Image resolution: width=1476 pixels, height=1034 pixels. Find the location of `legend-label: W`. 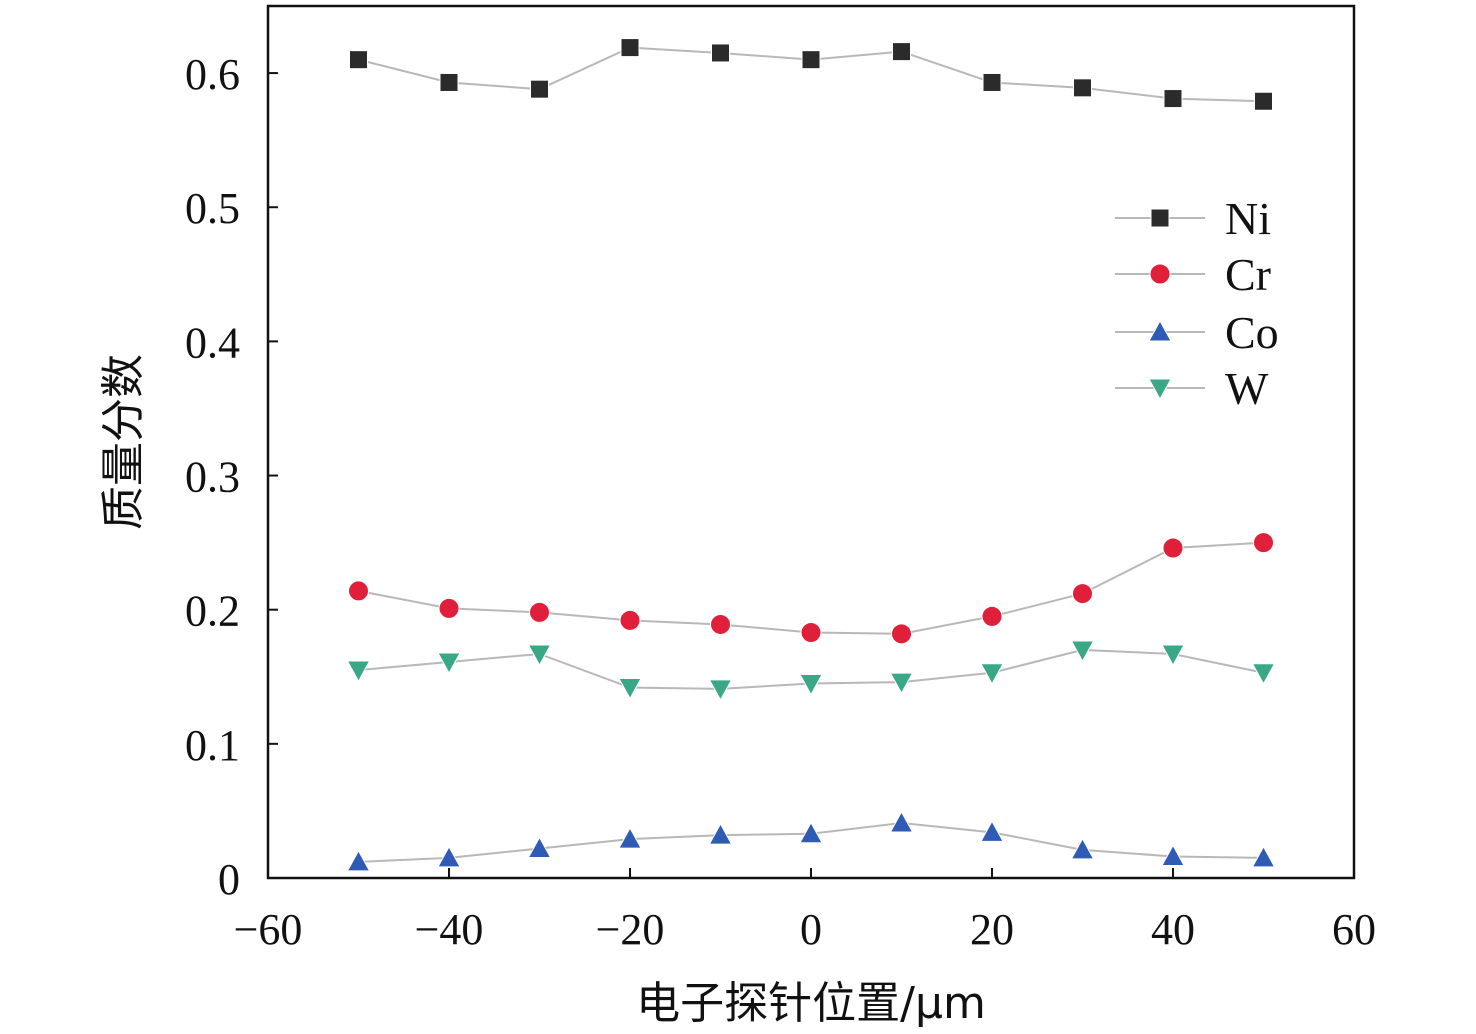

legend-label: W is located at coordinates (1247, 388).